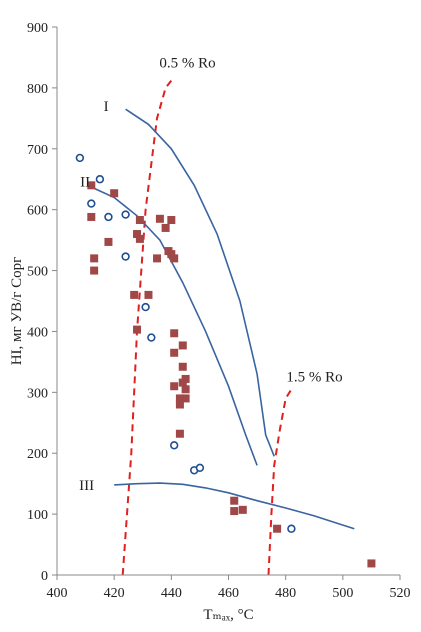 The width and height of the screenshot is (421, 632). What do you see at coordinates (37, 211) in the screenshot?
I see `y-tick-label: 600` at bounding box center [37, 211].